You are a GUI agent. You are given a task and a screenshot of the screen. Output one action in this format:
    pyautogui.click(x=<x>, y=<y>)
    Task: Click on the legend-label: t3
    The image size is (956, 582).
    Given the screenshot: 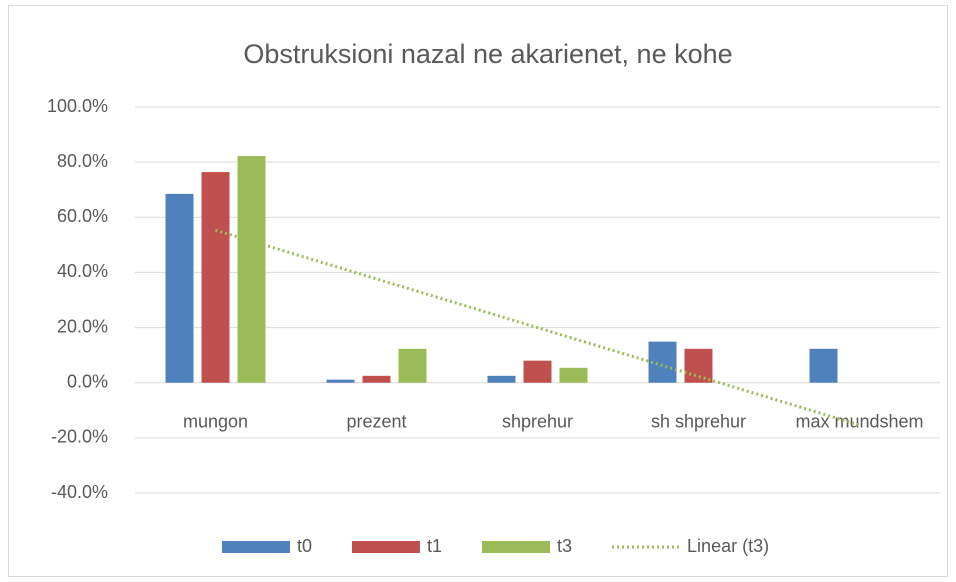 What is the action you would take?
    pyautogui.click(x=564, y=546)
    